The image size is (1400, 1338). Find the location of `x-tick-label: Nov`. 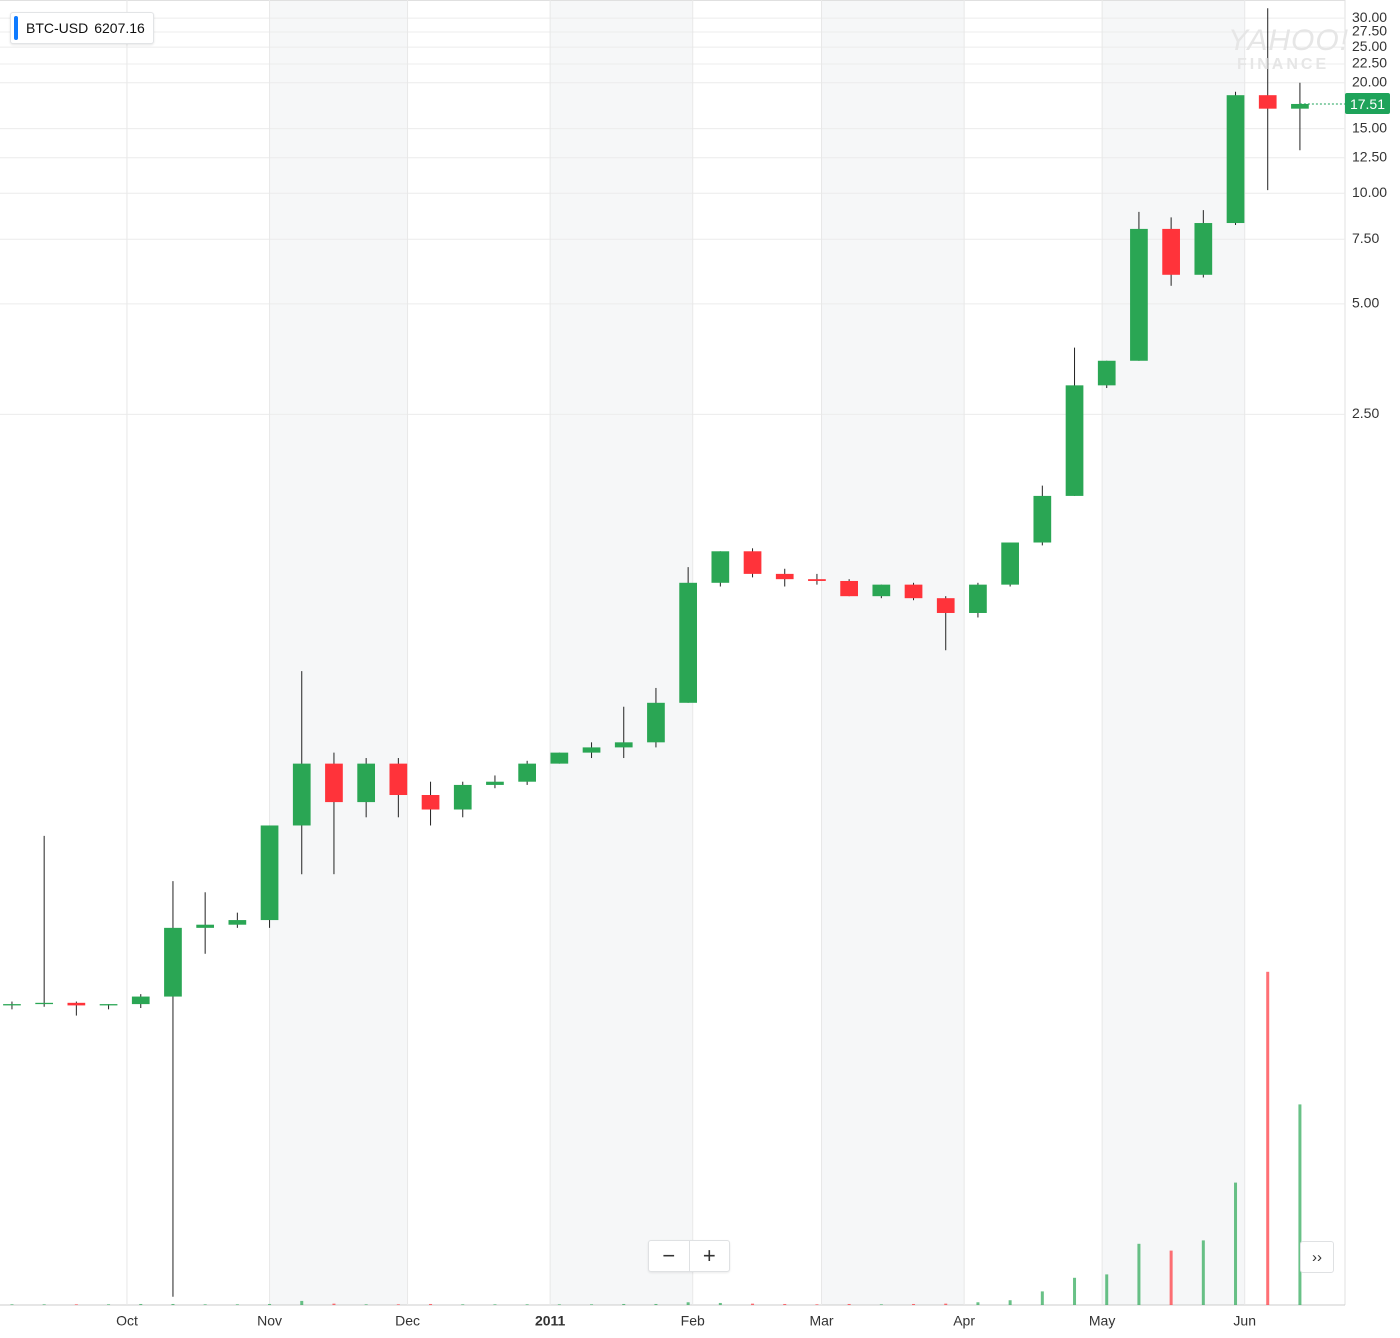

x-tick-label: Nov is located at coordinates (269, 1321).